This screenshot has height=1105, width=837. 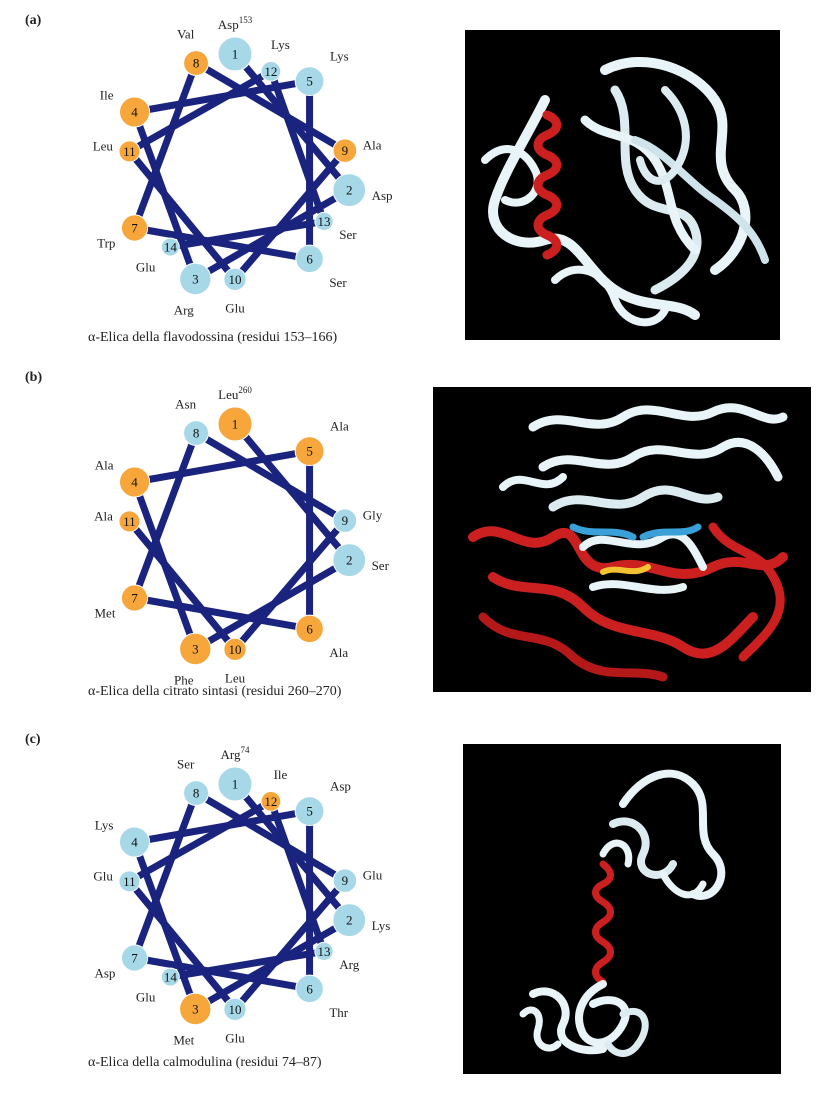 What do you see at coordinates (196, 433) in the screenshot?
I see `residue-number: 8` at bounding box center [196, 433].